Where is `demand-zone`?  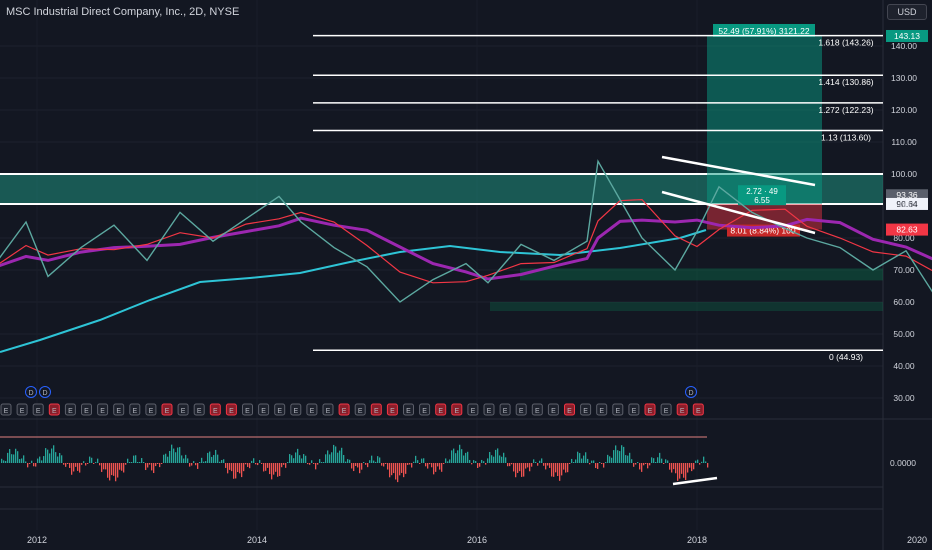
demand-zone is located at coordinates (701, 274).